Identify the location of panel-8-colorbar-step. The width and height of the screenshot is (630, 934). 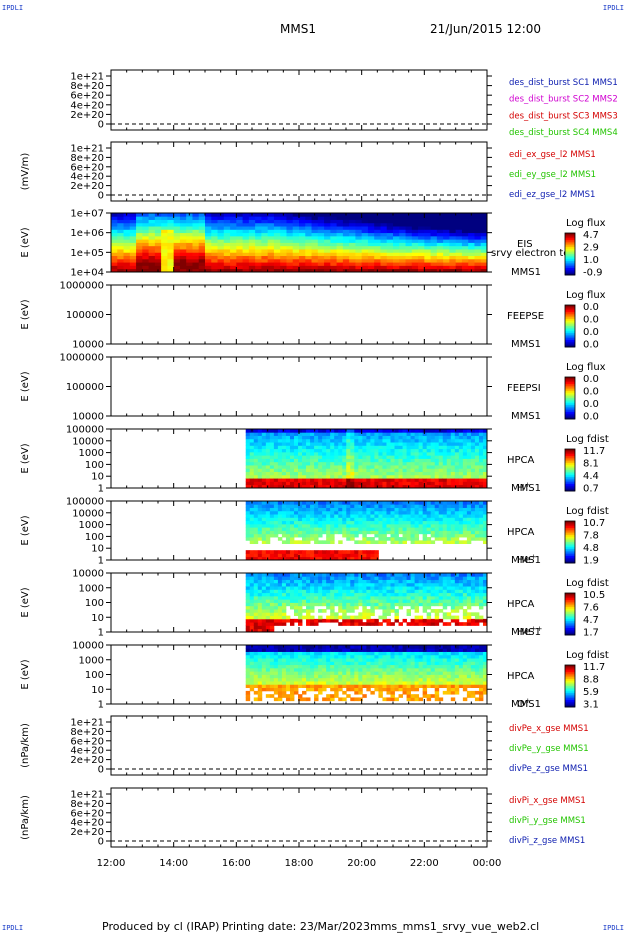
(570, 620).